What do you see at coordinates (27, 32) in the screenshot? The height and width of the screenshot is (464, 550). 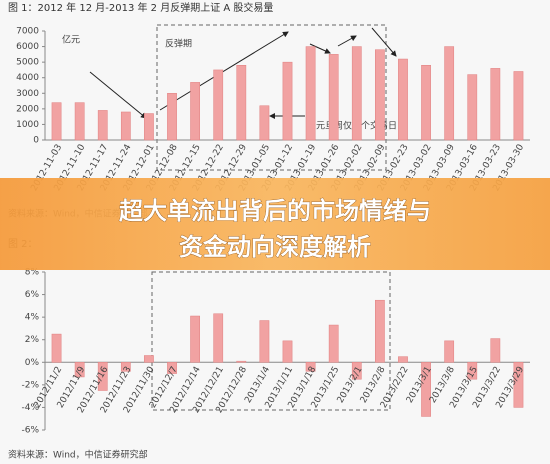 I see `y-tick-label: 7000` at bounding box center [27, 32].